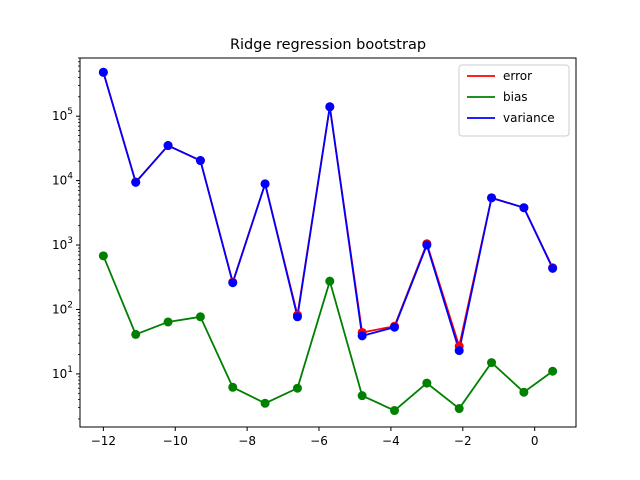 This screenshot has height=480, width=640. I want to click on y-tick-label: 10¹, so click(62, 373).